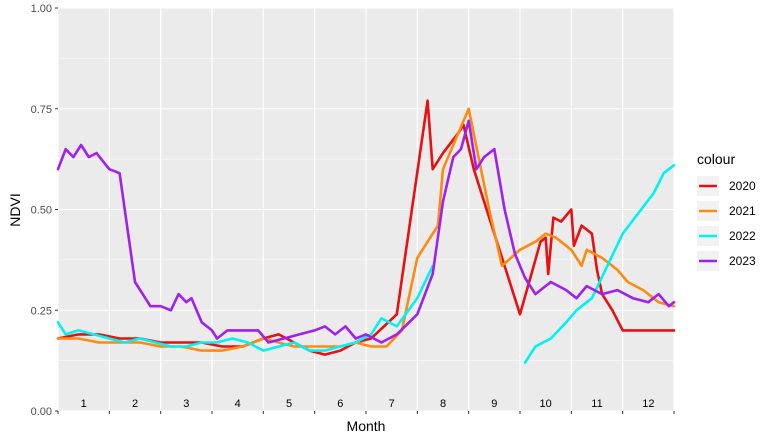 The image size is (773, 447). What do you see at coordinates (742, 236) in the screenshot?
I see `legend-label: 2022` at bounding box center [742, 236].